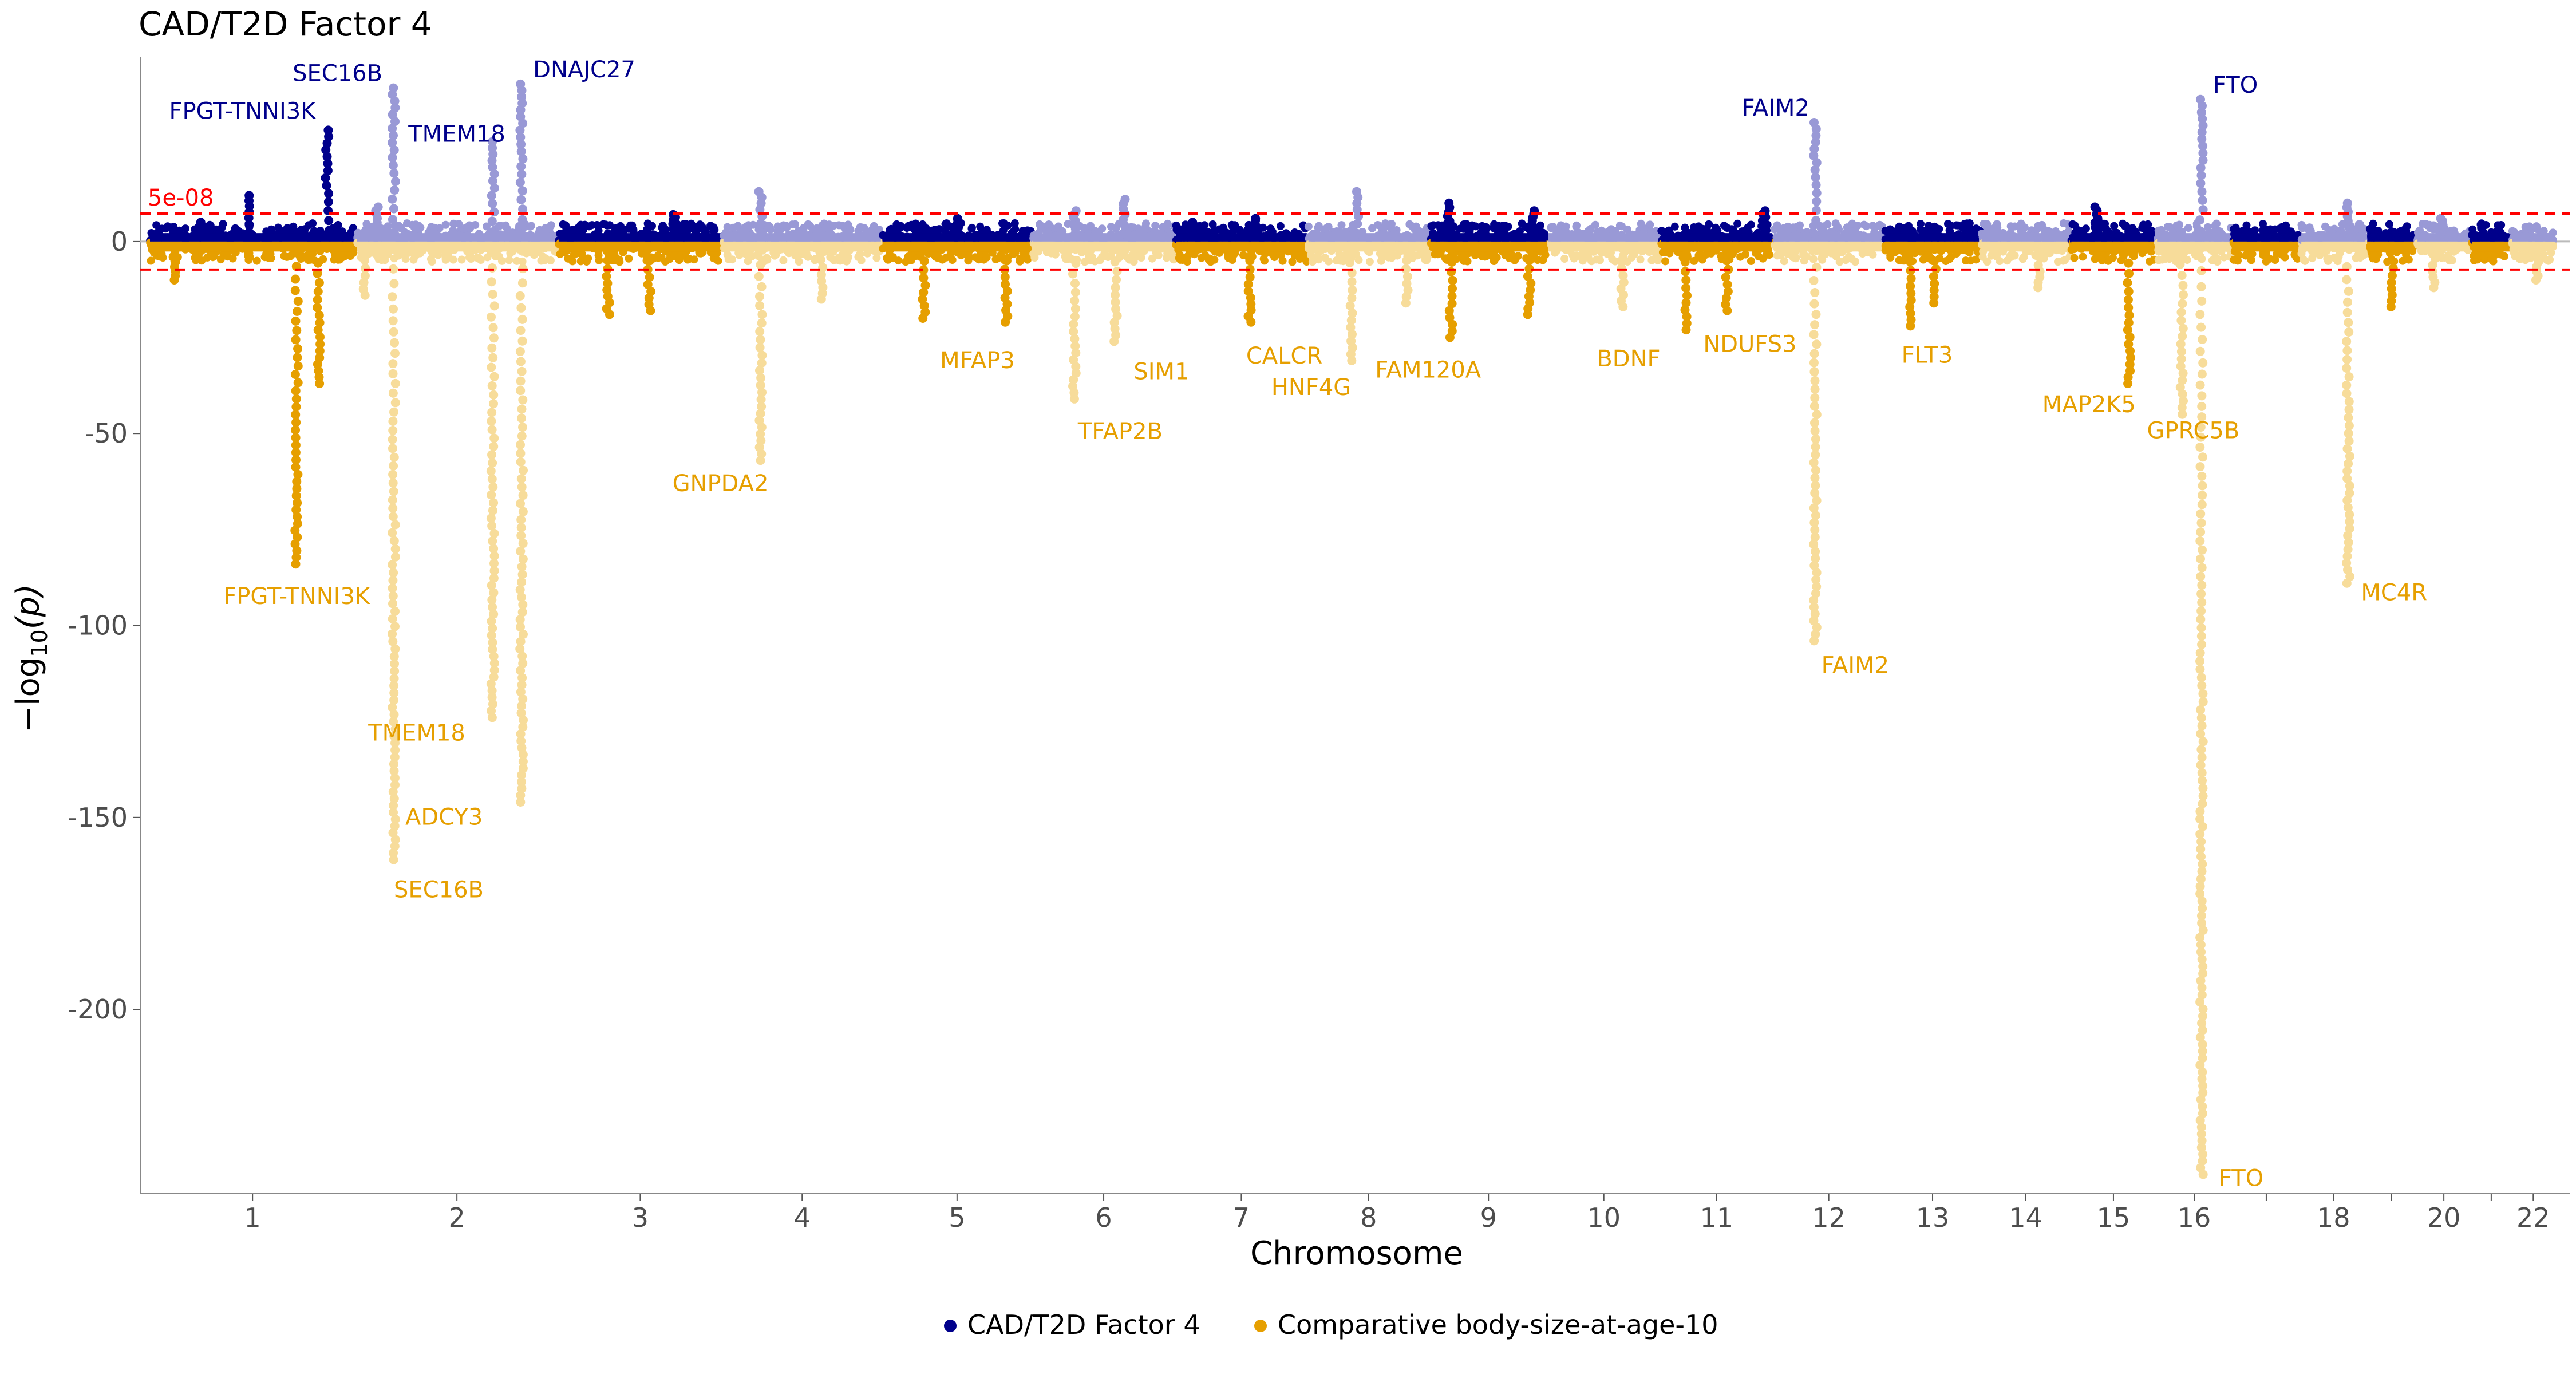  What do you see at coordinates (98, 1009) in the screenshot?
I see `y-tick-label: -200` at bounding box center [98, 1009].